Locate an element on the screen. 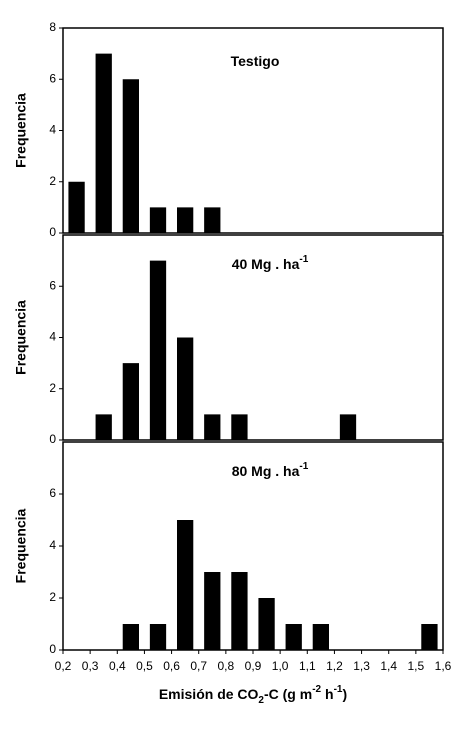  panel-title-text: 80 Mg . ha is located at coordinates (266, 471).